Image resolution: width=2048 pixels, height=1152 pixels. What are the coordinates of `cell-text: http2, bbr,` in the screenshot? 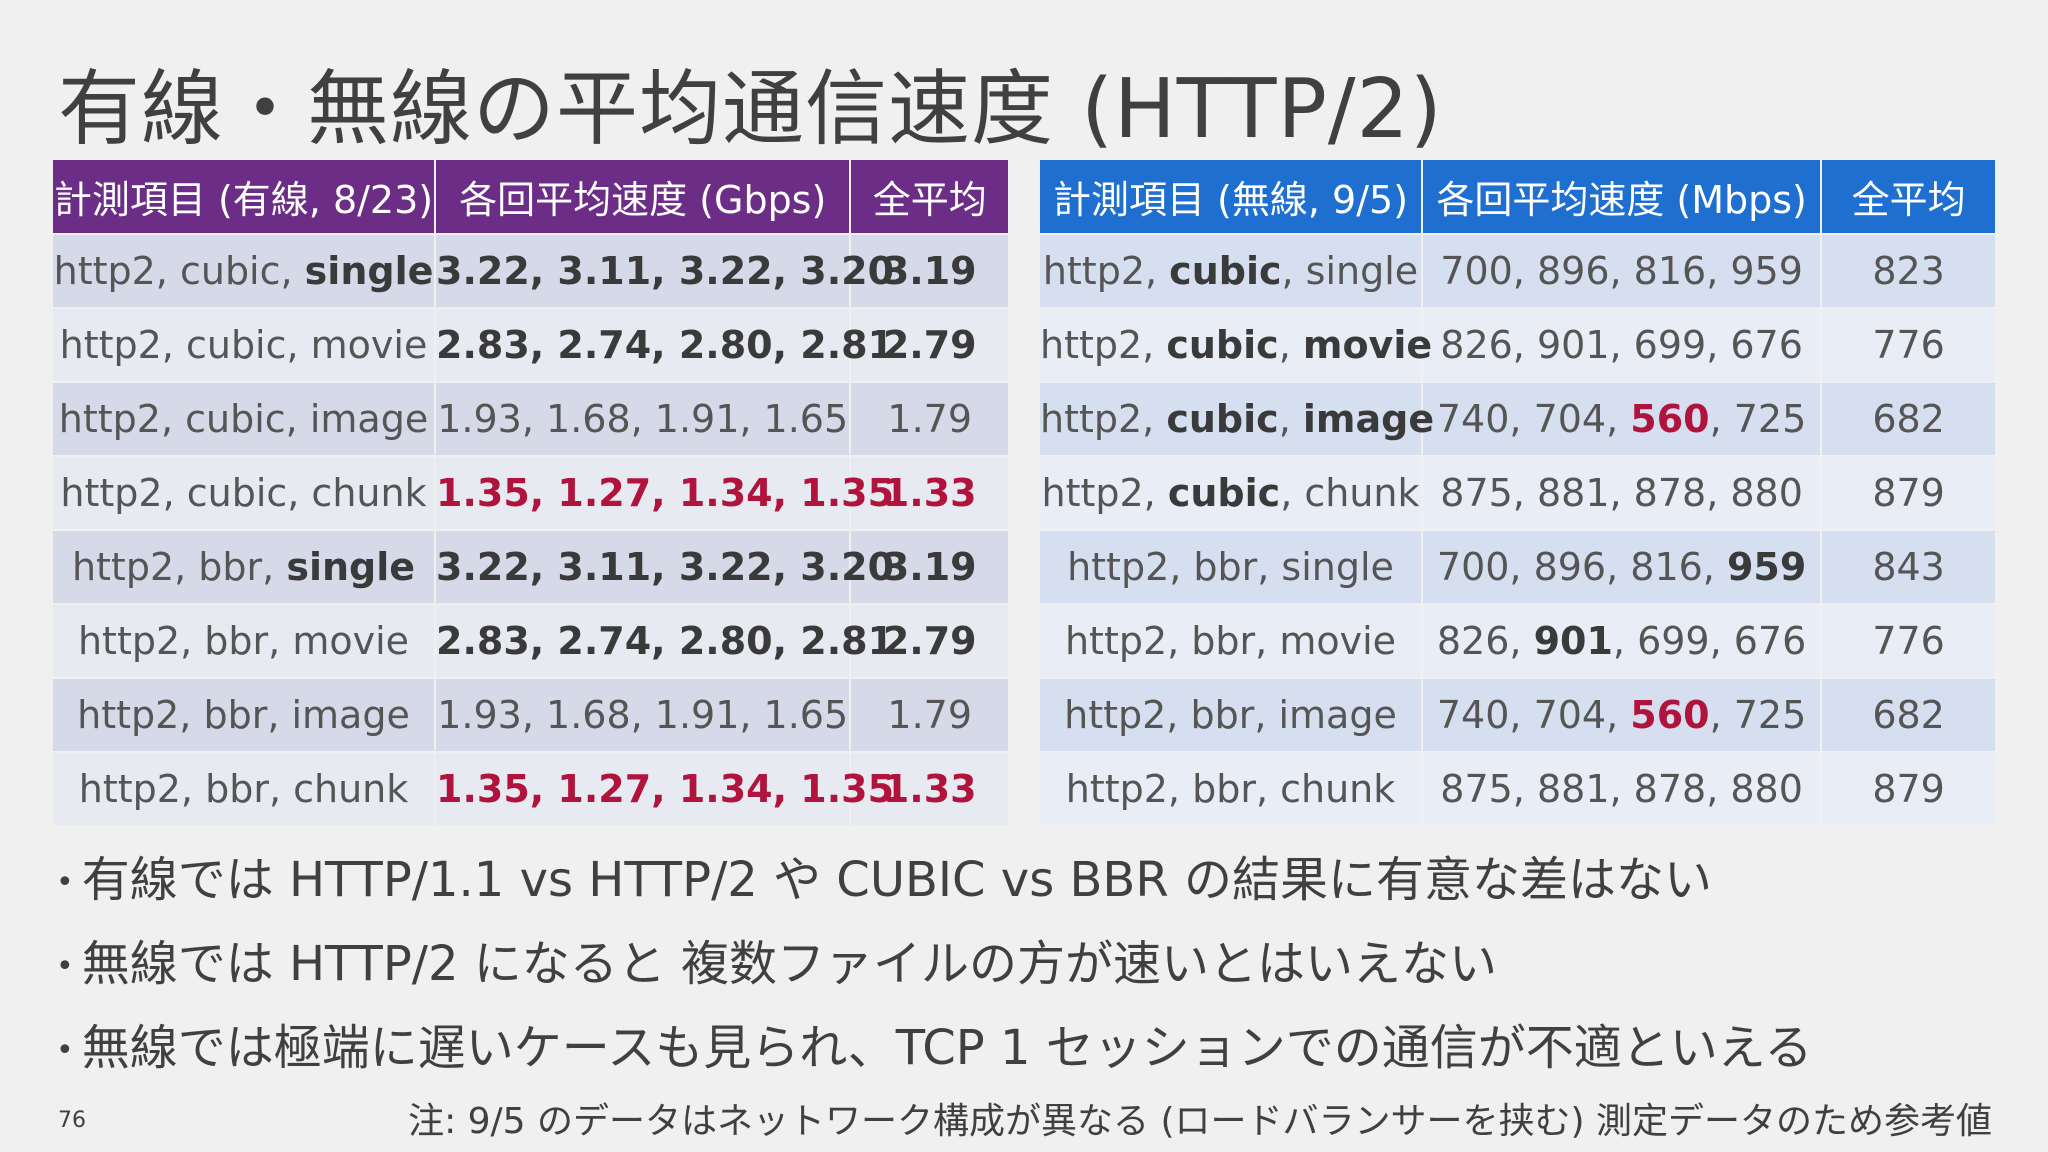 It's located at (179, 567).